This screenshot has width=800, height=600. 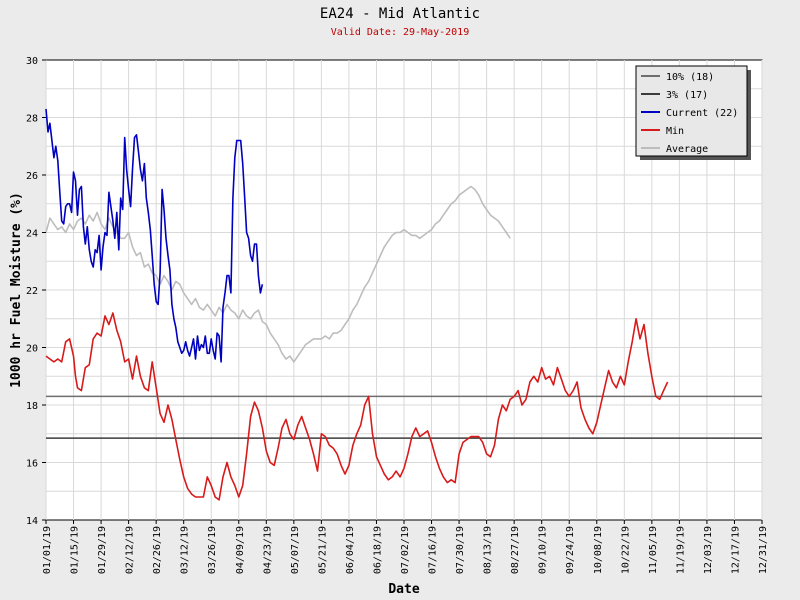 What do you see at coordinates (212, 550) in the screenshot?
I see `x-tick-label: 03/26/19` at bounding box center [212, 550].